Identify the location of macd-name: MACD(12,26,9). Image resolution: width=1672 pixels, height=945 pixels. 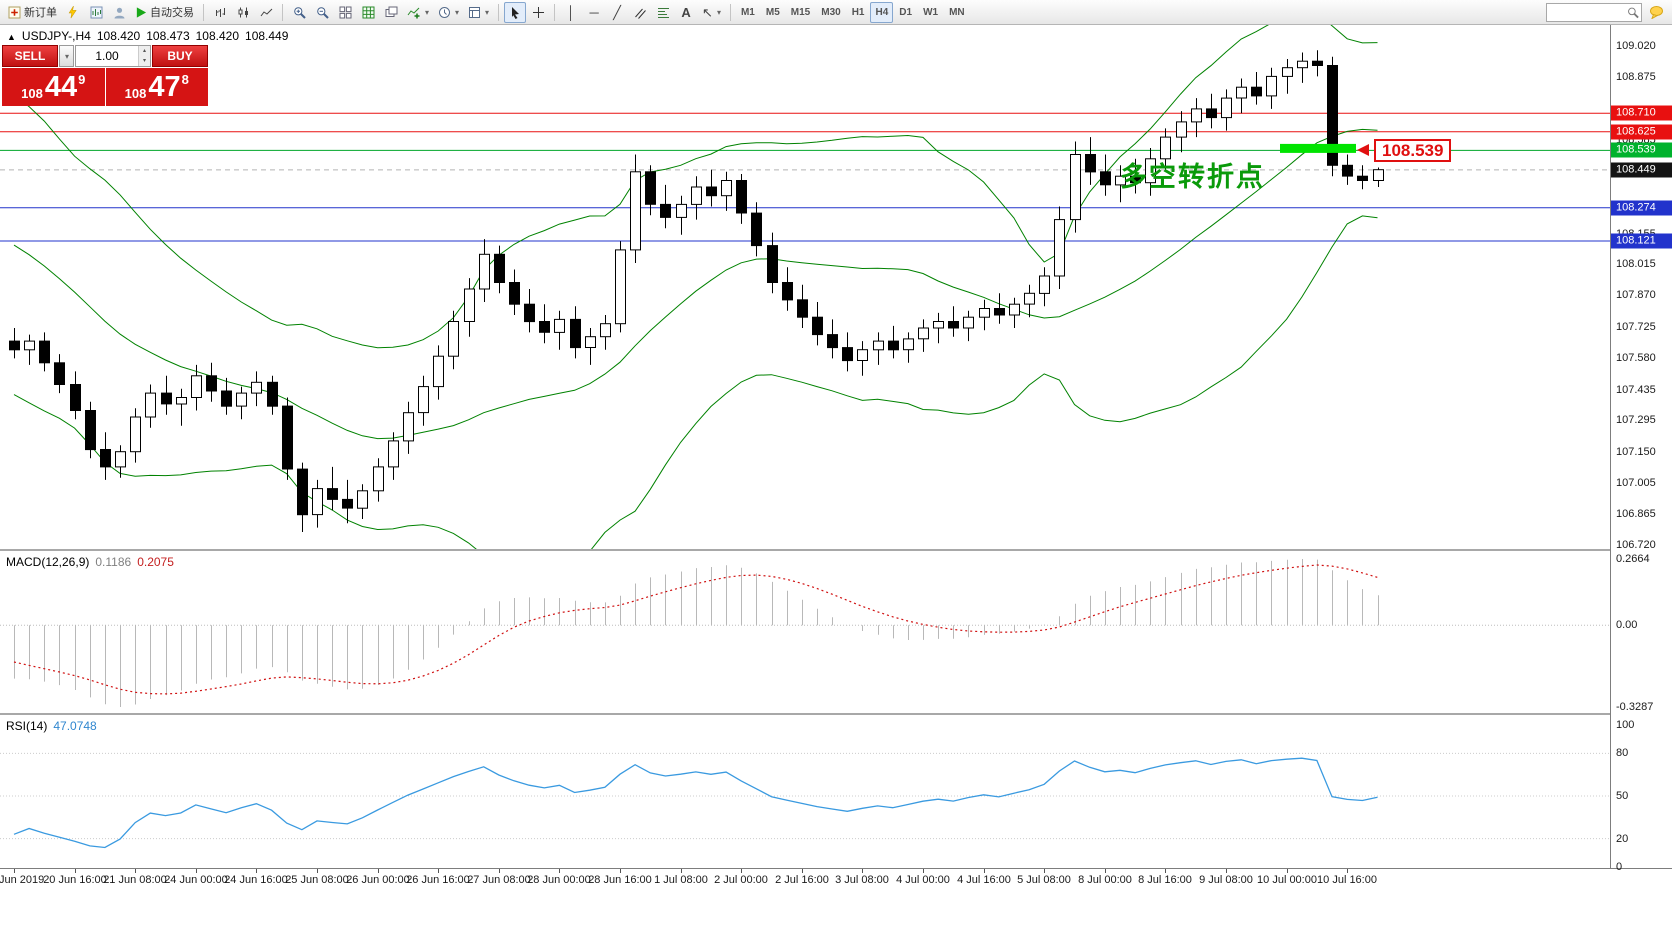
(48, 562).